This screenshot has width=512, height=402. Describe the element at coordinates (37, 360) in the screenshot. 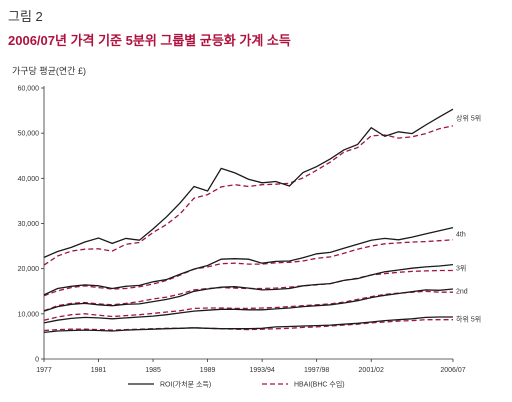

I see `y-tick-label: 0` at that location.